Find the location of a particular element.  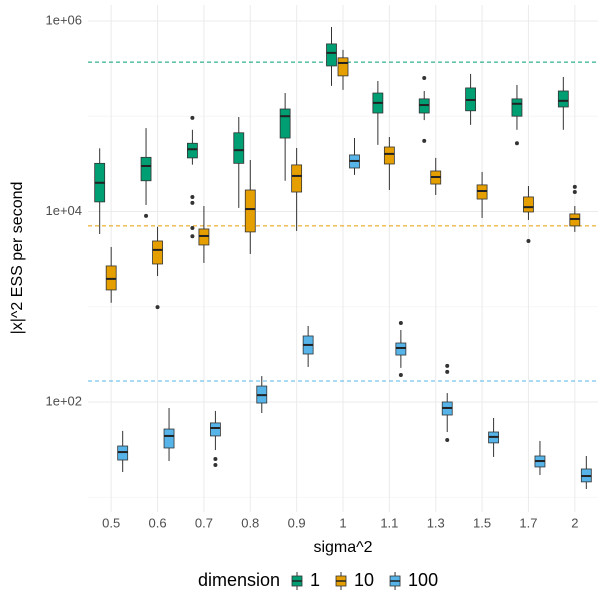

x-tick-label: 1.5 is located at coordinates (482, 522).